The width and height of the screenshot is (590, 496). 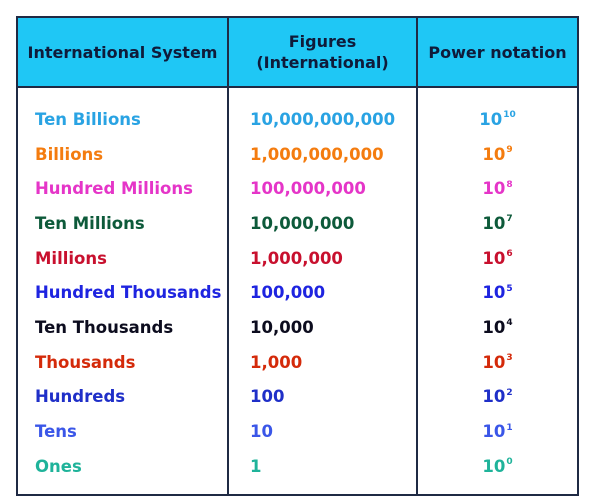 I want to click on power-notation-cell: 109, so click(x=497, y=154).